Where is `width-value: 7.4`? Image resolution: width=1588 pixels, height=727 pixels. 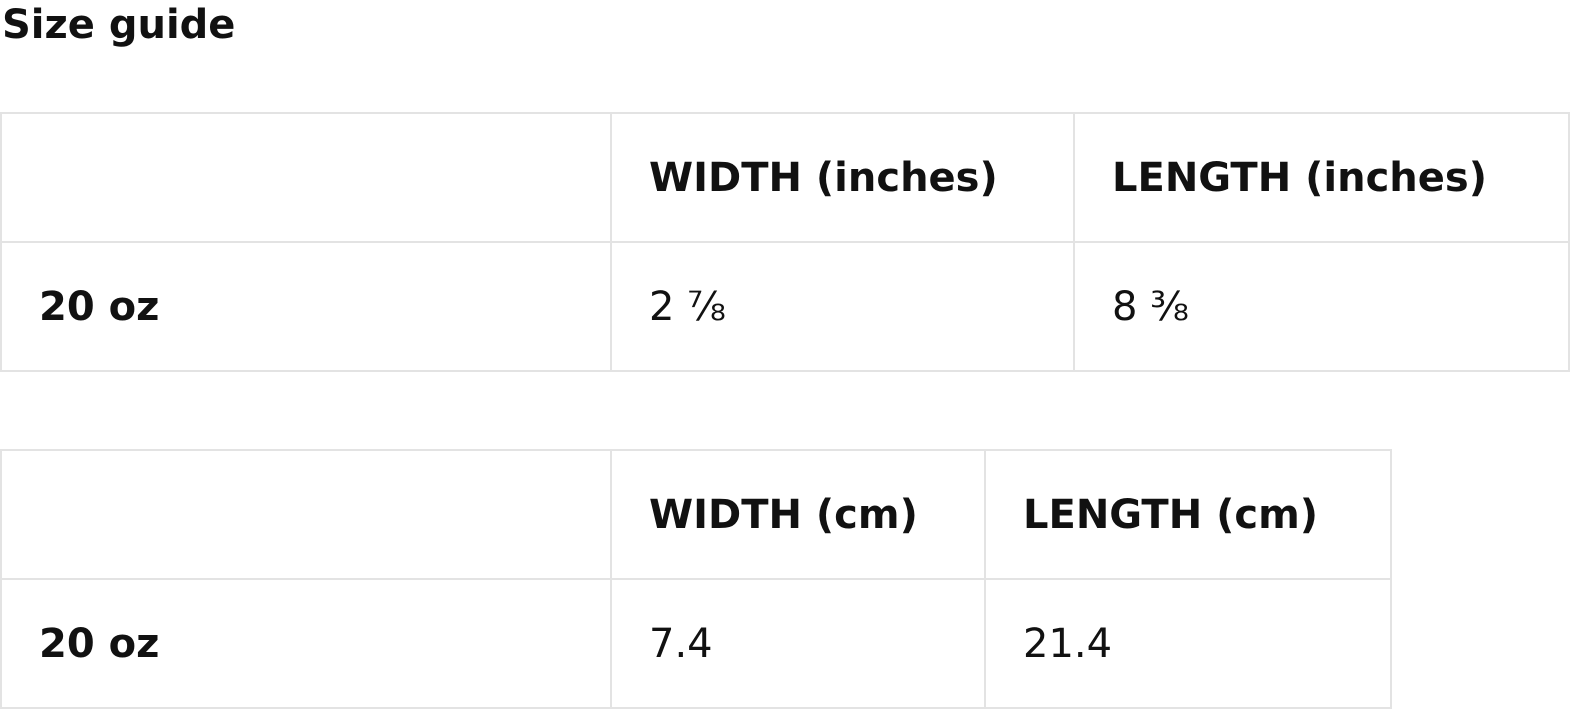 width-value: 7.4 is located at coordinates (798, 643).